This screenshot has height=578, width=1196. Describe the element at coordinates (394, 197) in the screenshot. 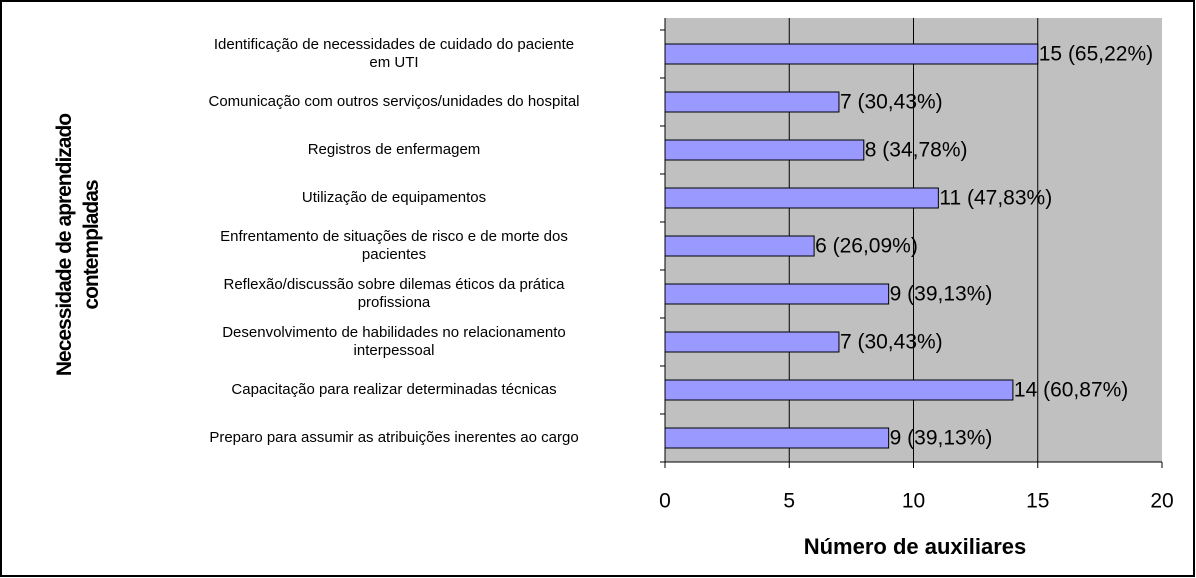

I see `y-tick-label: Utilização de equipamentos` at that location.